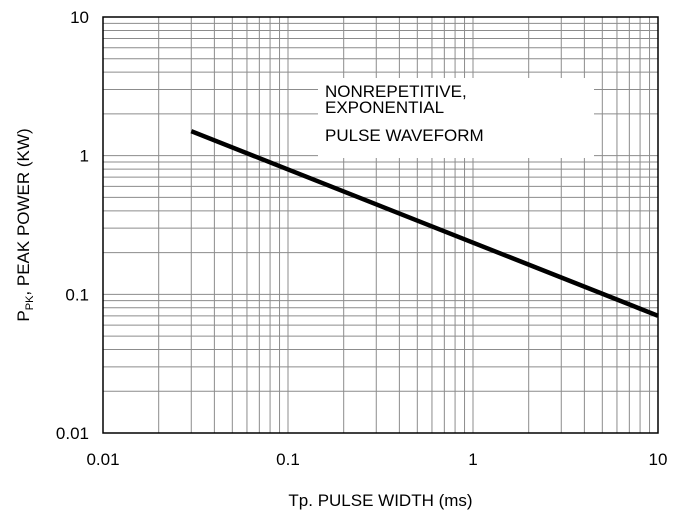 The width and height of the screenshot is (689, 515). What do you see at coordinates (102, 459) in the screenshot?
I see `x-tick-label: 0.01` at bounding box center [102, 459].